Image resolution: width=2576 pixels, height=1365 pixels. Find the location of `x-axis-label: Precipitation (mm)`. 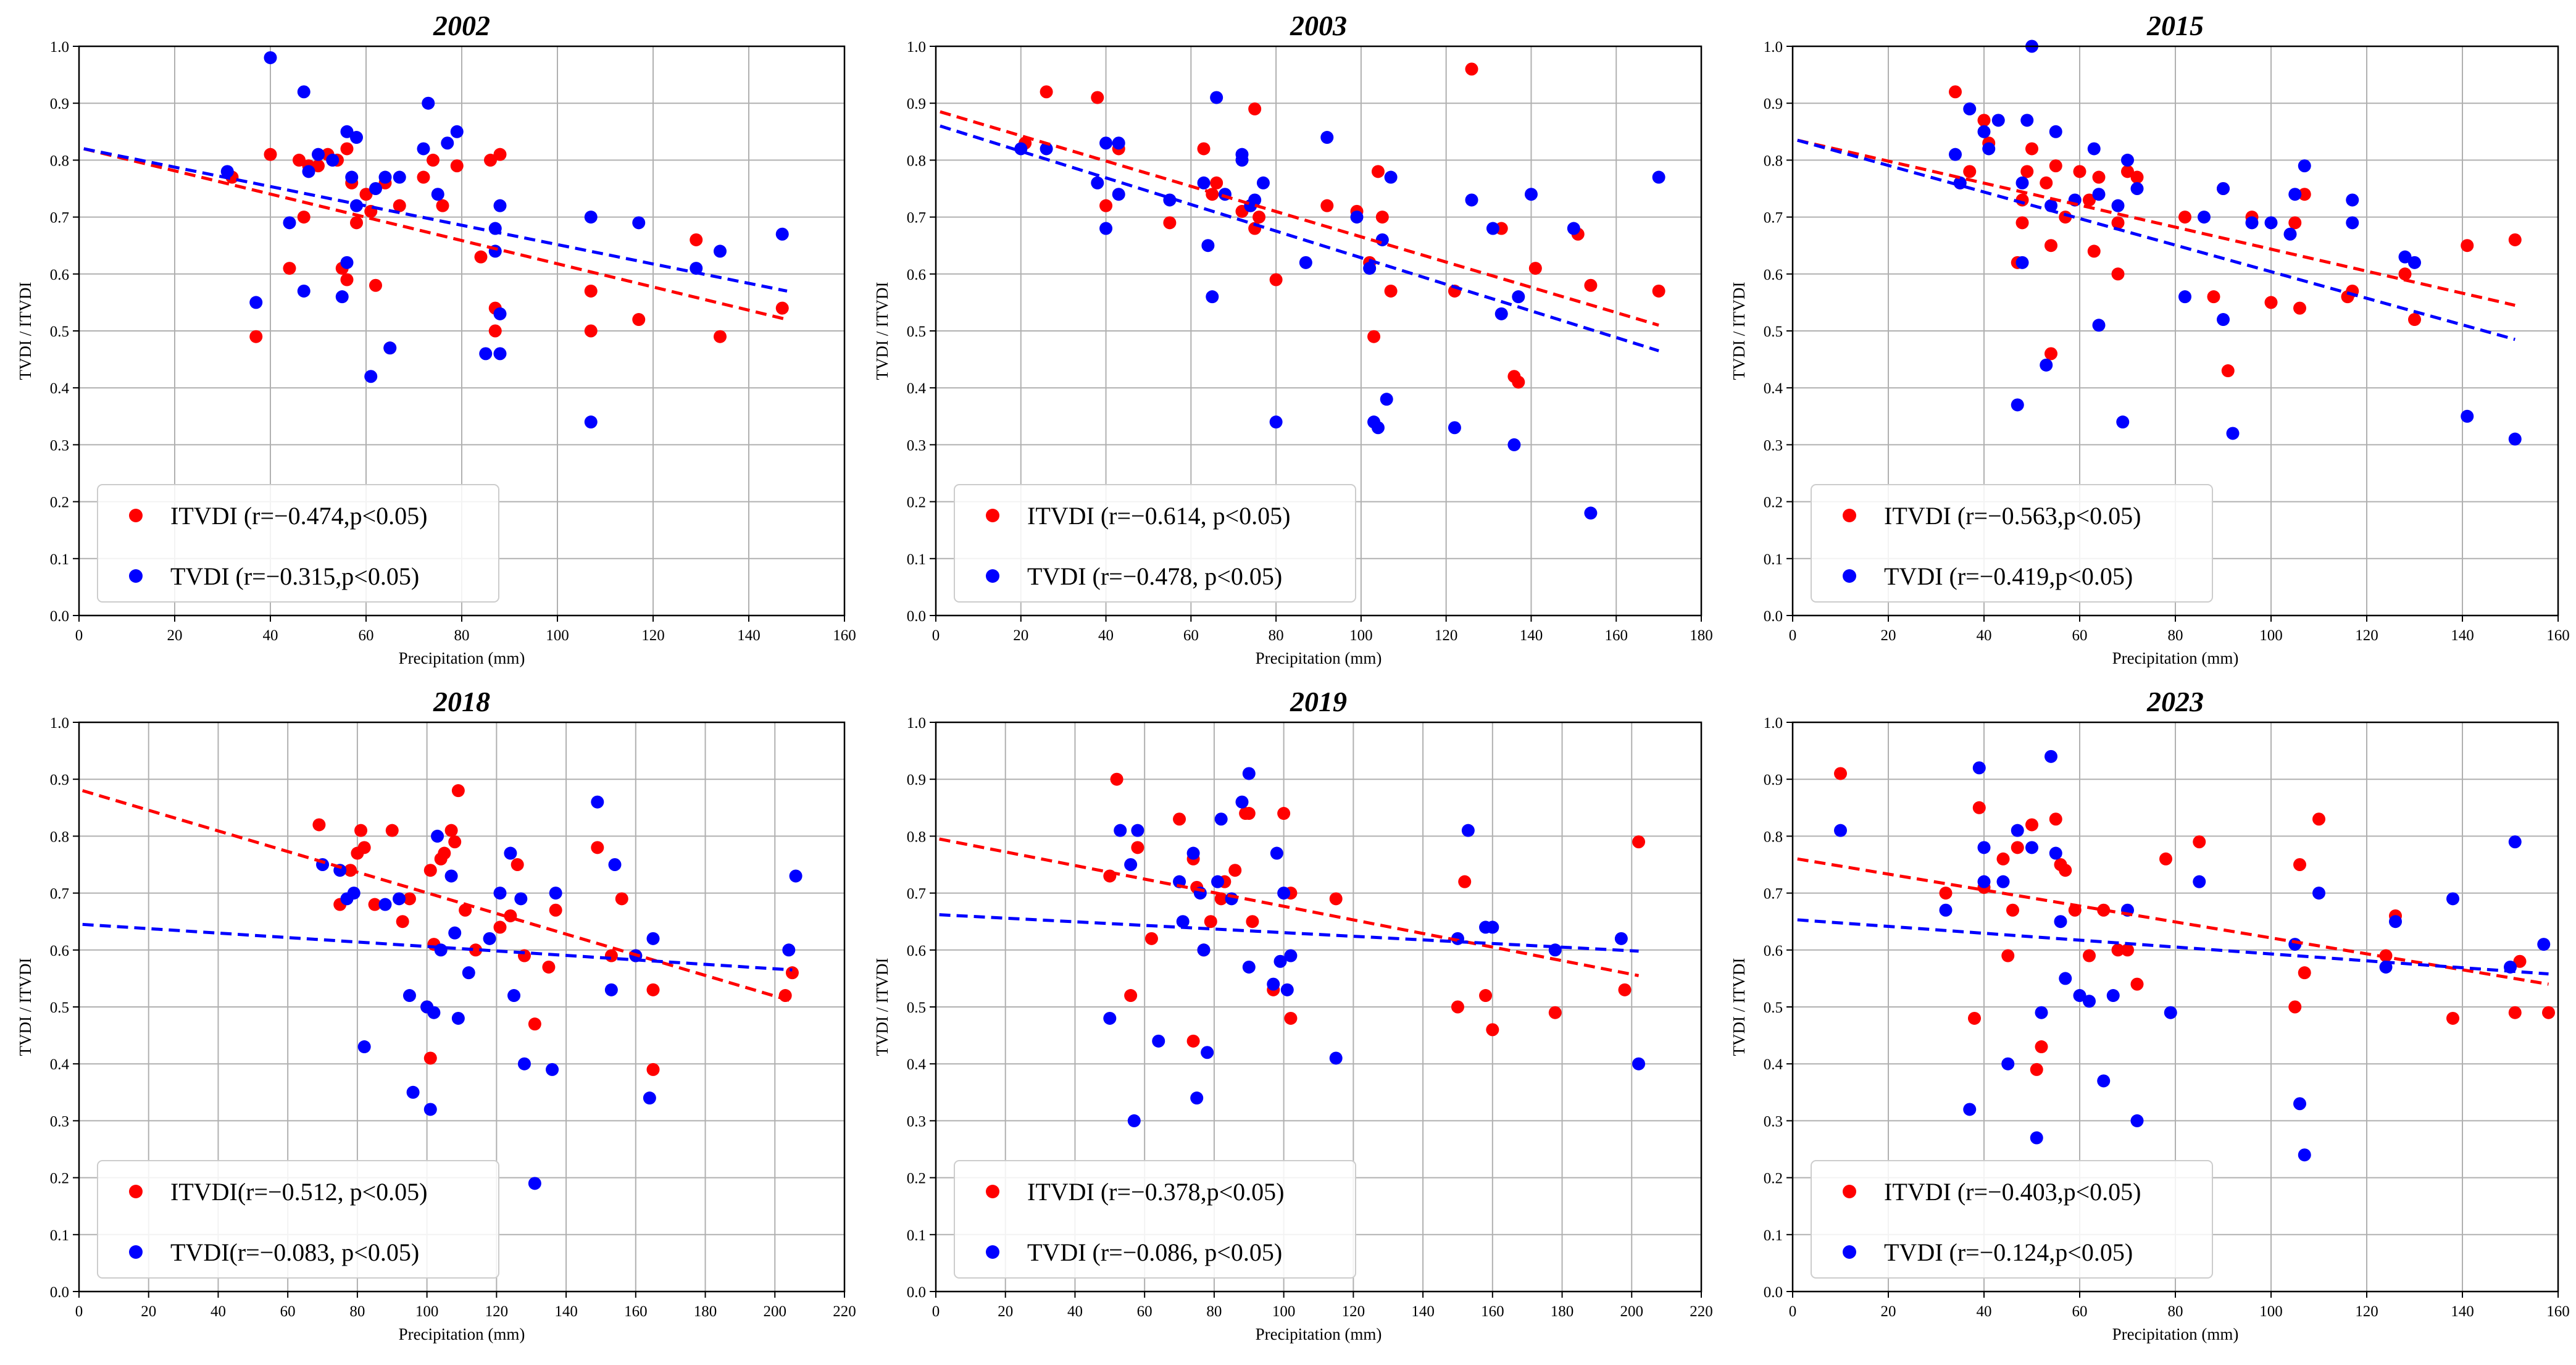

x-axis-label: Precipitation (mm) is located at coordinates (1319, 658).